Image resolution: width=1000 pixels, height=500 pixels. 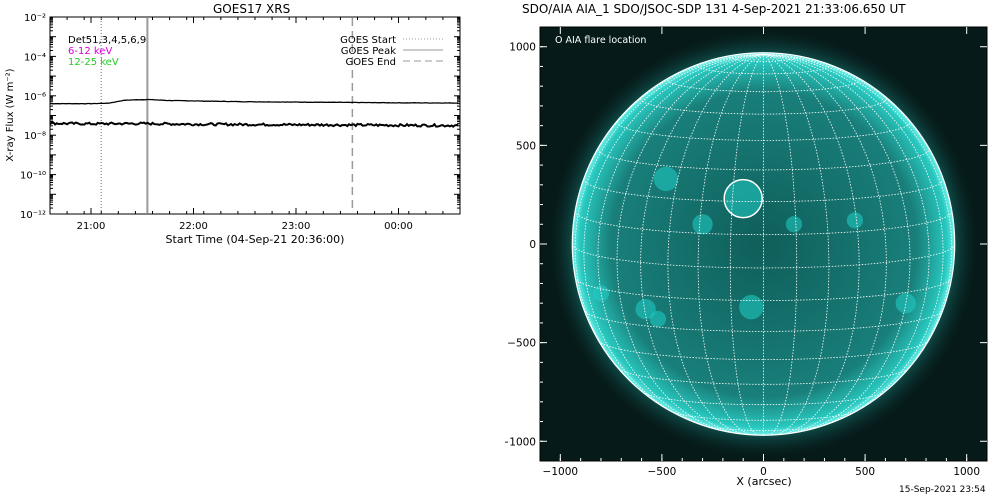 I want to click on goes-y-tick-label: 10⁻⁸, so click(x=35, y=136).